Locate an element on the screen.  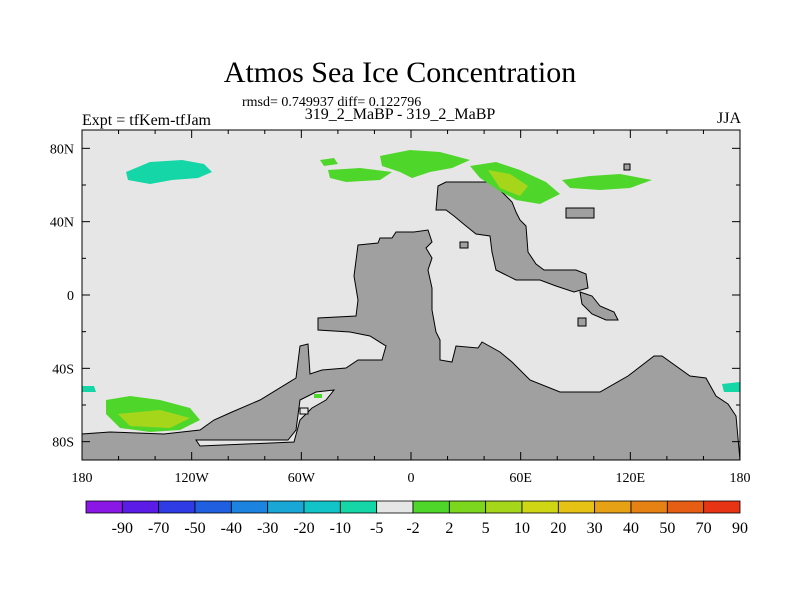
lon-tick-label: 120W is located at coordinates (192, 478).